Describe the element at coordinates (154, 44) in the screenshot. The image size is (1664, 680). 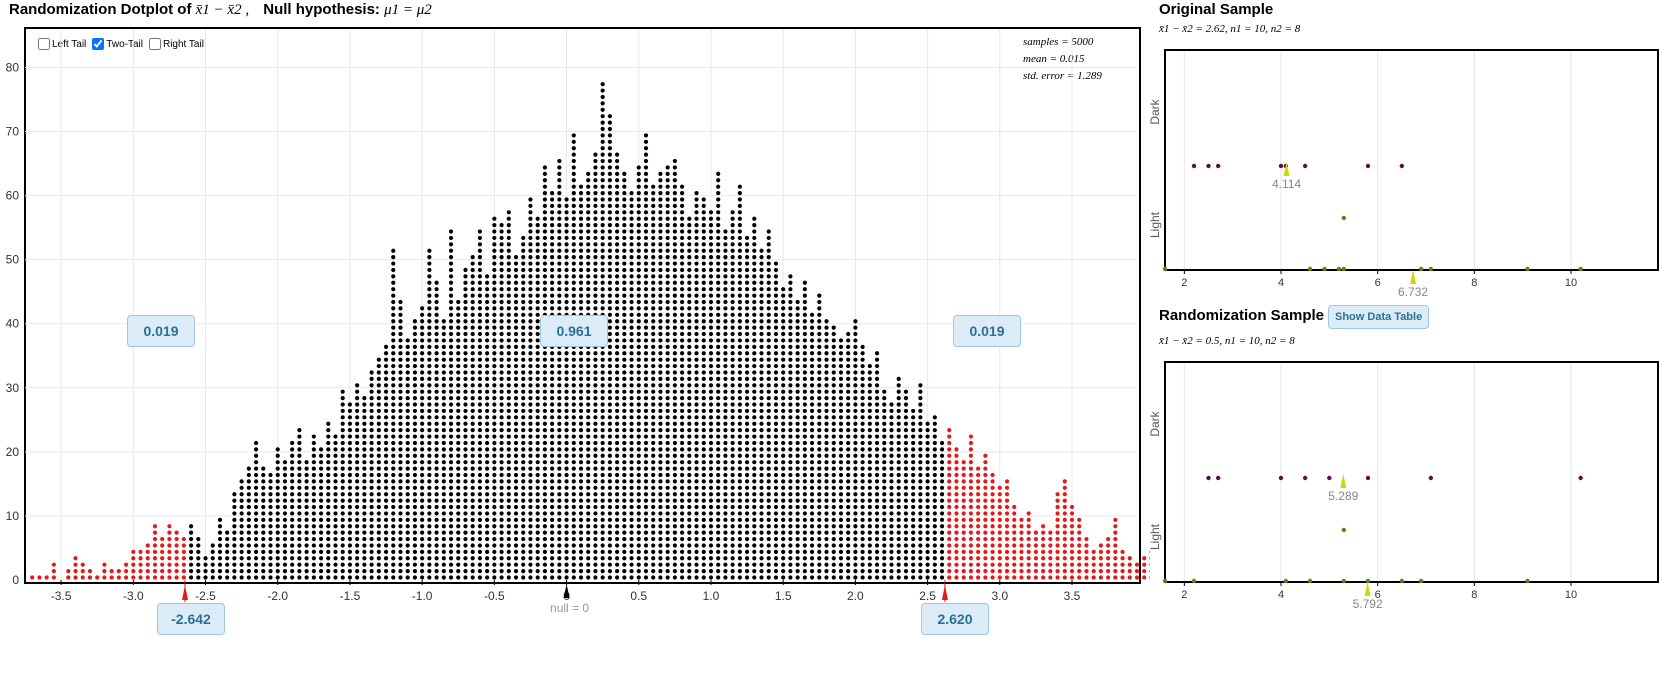
I see `right-tail-checkbox` at that location.